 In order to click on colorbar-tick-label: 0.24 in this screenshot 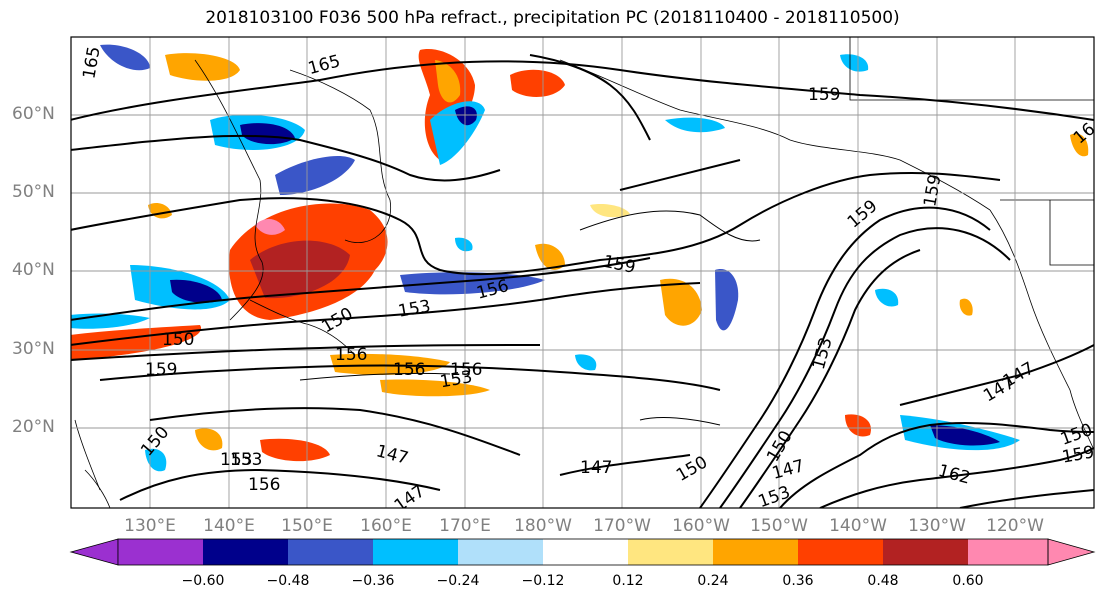, I will do `click(713, 581)`.